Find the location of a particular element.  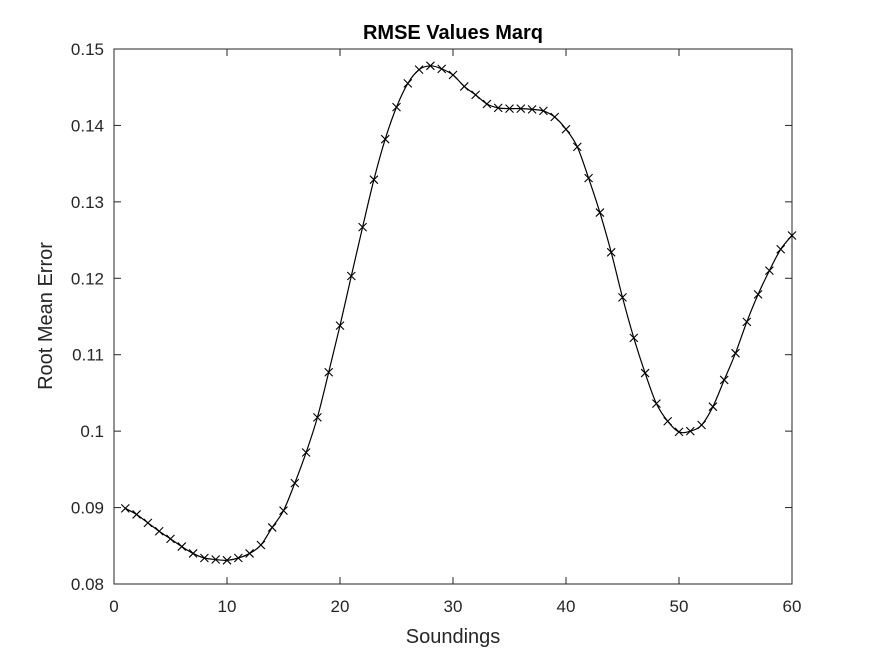

y-tick-label: 0.09 is located at coordinates (87, 508).